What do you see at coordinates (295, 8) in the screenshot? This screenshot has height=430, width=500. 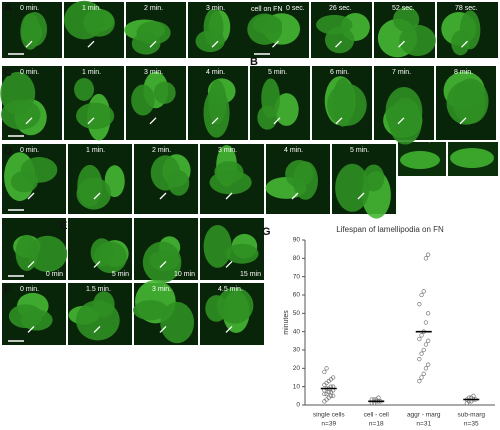 I see `time-label: 0 sec.` at bounding box center [295, 8].